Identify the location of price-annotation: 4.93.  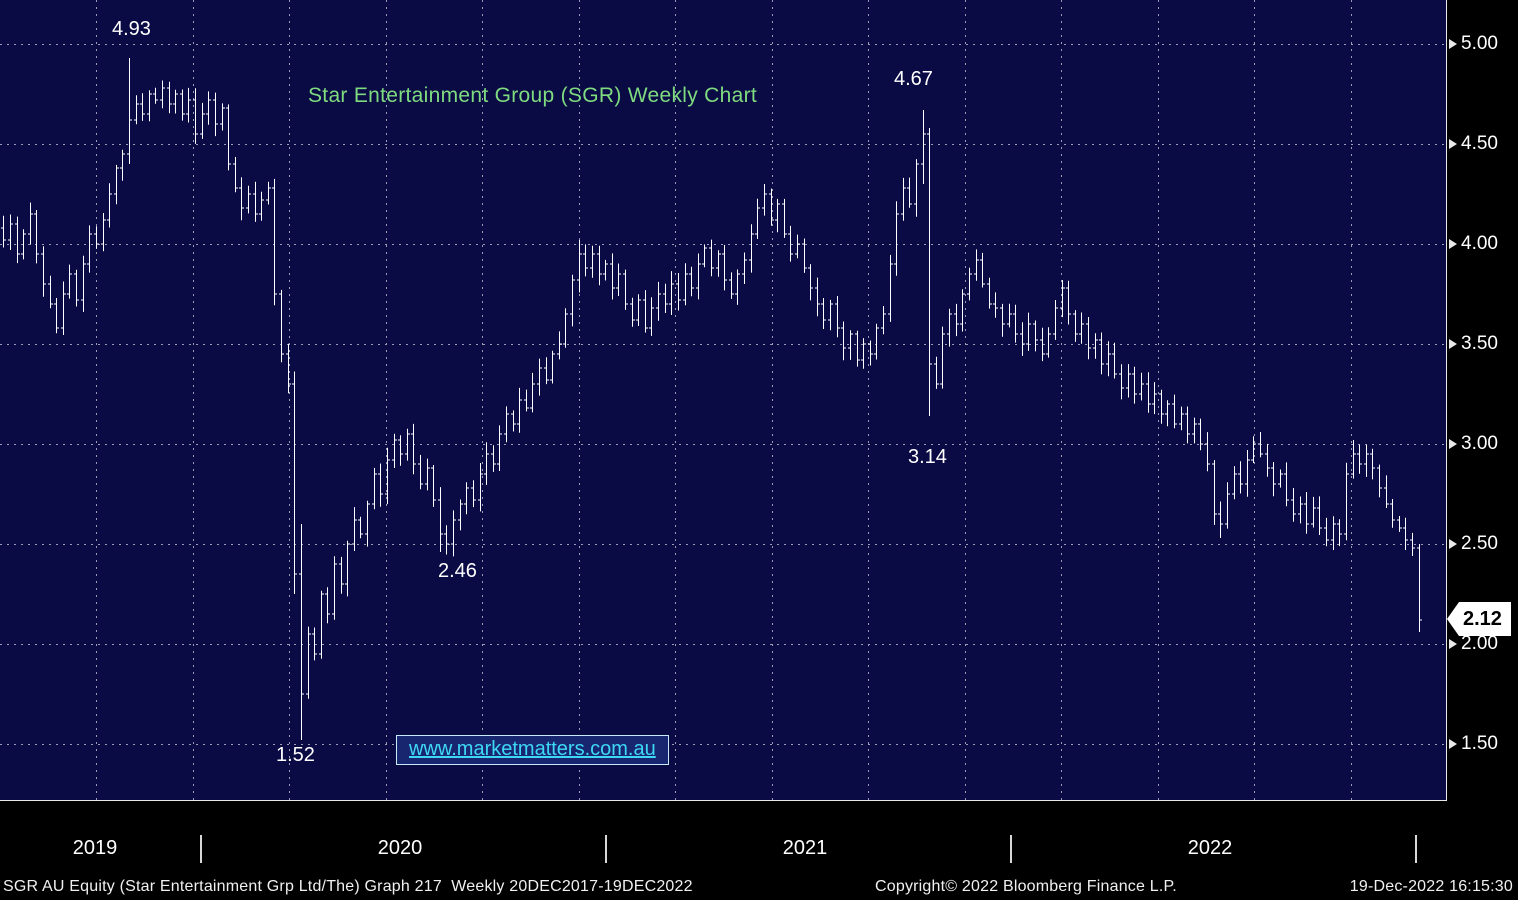
(131, 29).